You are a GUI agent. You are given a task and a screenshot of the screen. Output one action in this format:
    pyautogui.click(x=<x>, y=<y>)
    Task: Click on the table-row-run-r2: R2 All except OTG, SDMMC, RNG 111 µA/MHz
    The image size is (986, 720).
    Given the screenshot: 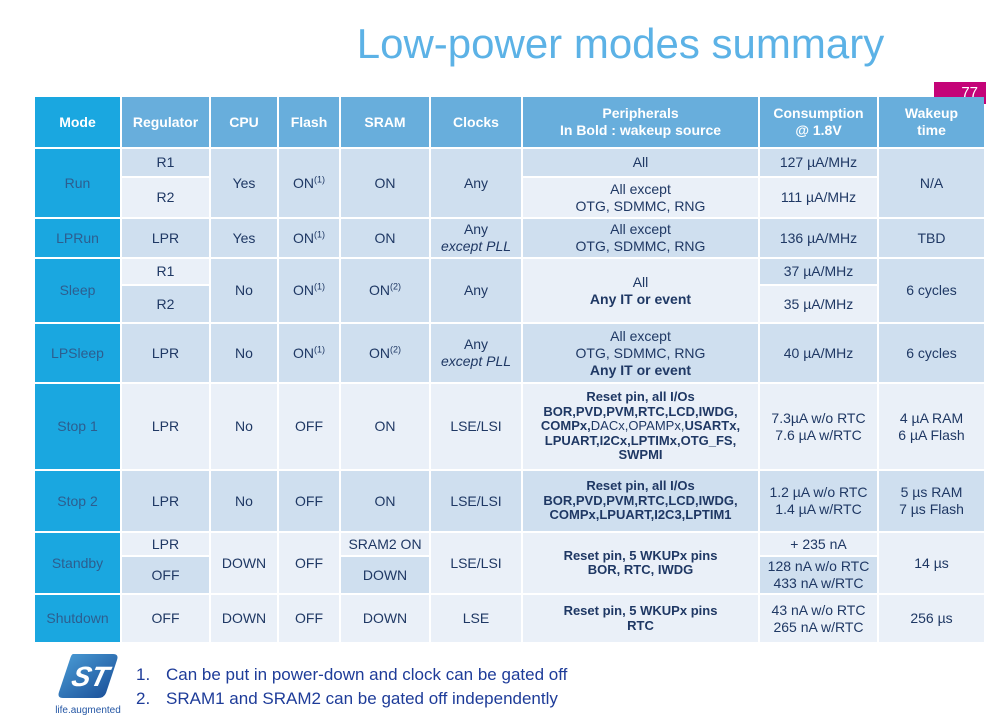 What is the action you would take?
    pyautogui.click(x=509, y=197)
    